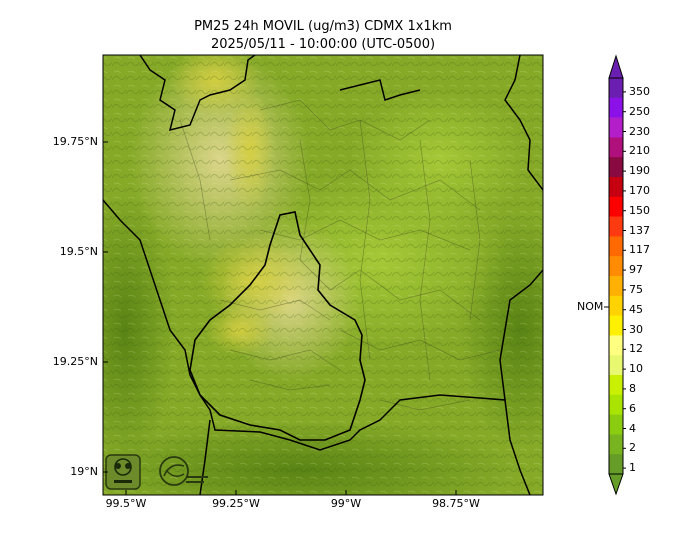 This screenshot has height=550, width=700. What do you see at coordinates (105, 307) in the screenshot?
I see `lat-ticks` at bounding box center [105, 307].